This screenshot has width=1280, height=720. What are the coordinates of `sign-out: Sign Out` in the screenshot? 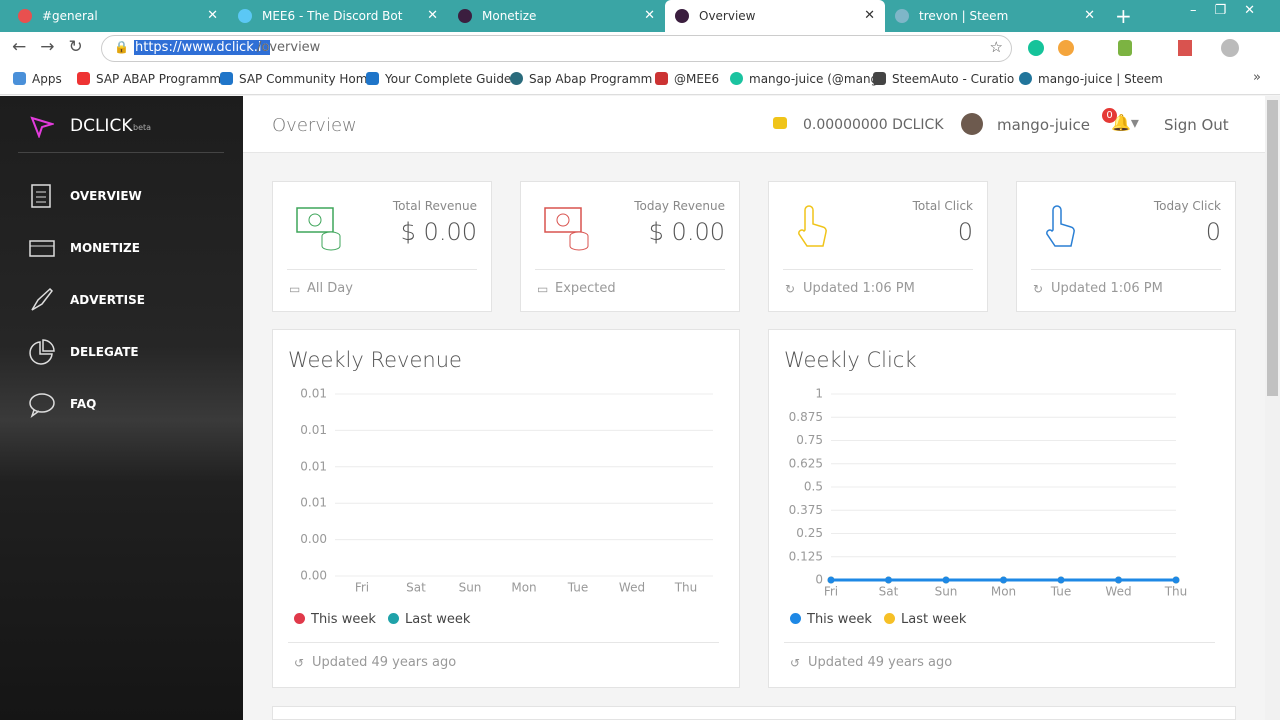 It's located at (1196, 125).